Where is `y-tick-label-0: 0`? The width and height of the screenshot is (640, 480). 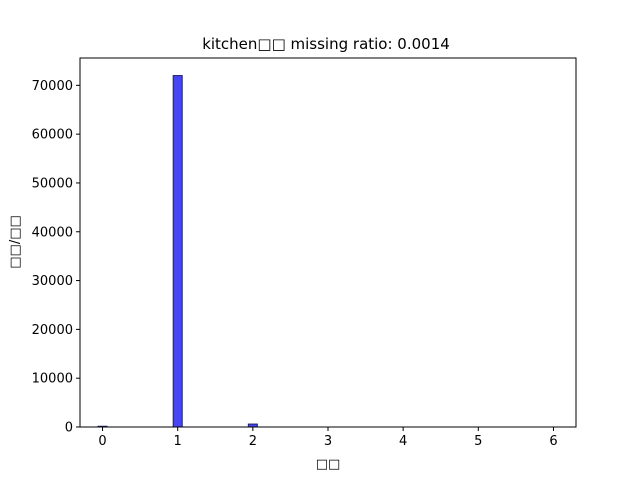
y-tick-label-0: 0 is located at coordinates (69, 428).